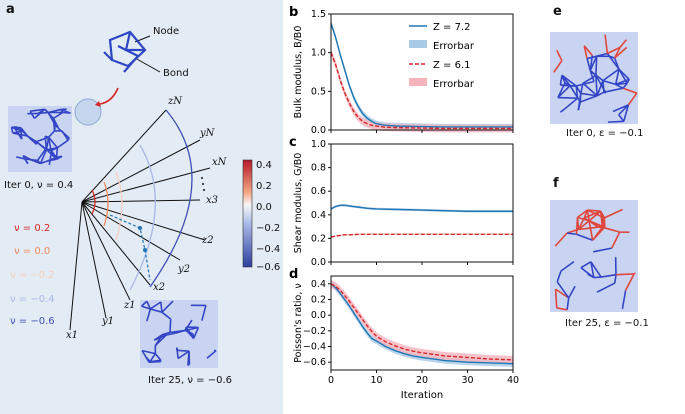 The image size is (685, 414). Describe the element at coordinates (32, 299) in the screenshot. I see `nu-label: ν = −0.4` at that location.